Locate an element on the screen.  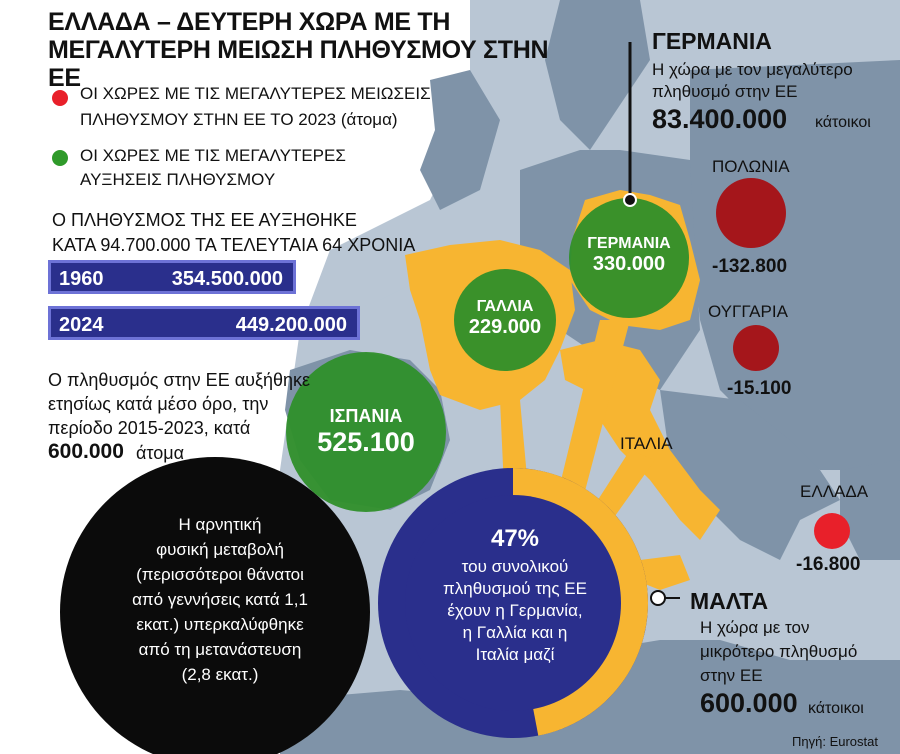
malta-marker is located at coordinates (658, 598).